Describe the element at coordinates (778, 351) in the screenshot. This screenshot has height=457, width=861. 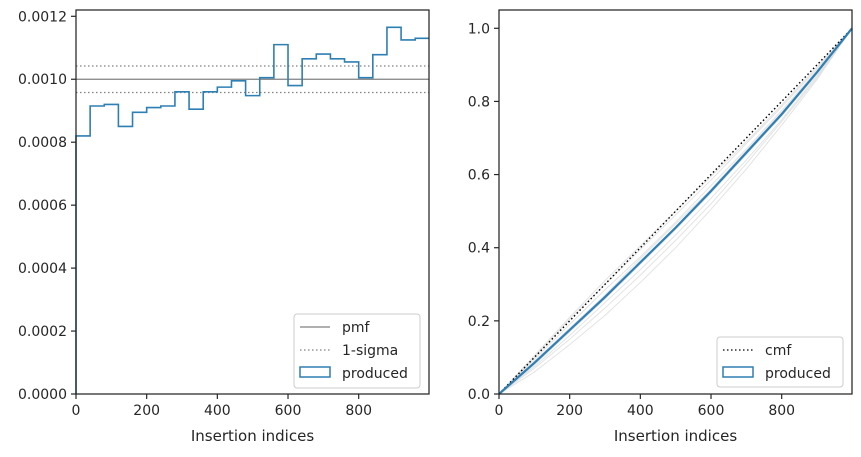
I see `legend-cmf-label: cmf` at that location.